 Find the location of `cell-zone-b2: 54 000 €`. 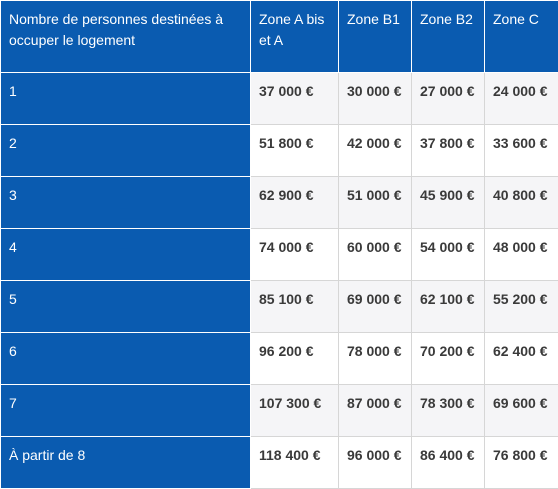

cell-zone-b2: 54 000 € is located at coordinates (448, 255).